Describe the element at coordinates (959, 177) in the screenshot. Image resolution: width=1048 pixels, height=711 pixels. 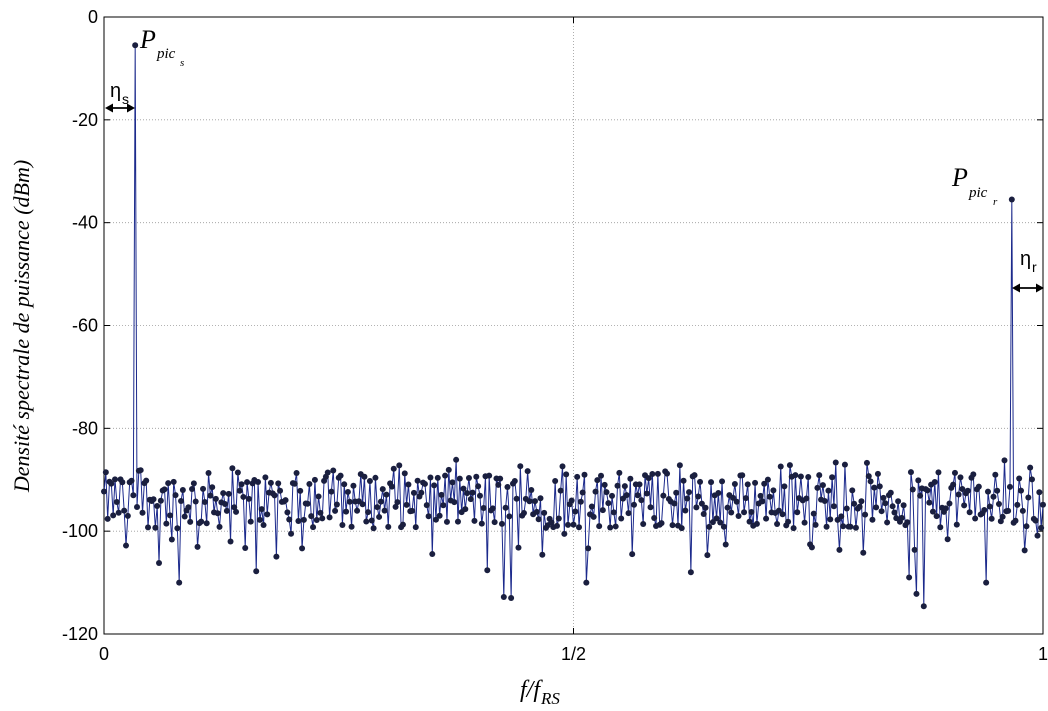
I see `peak-r-main: P` at that location.